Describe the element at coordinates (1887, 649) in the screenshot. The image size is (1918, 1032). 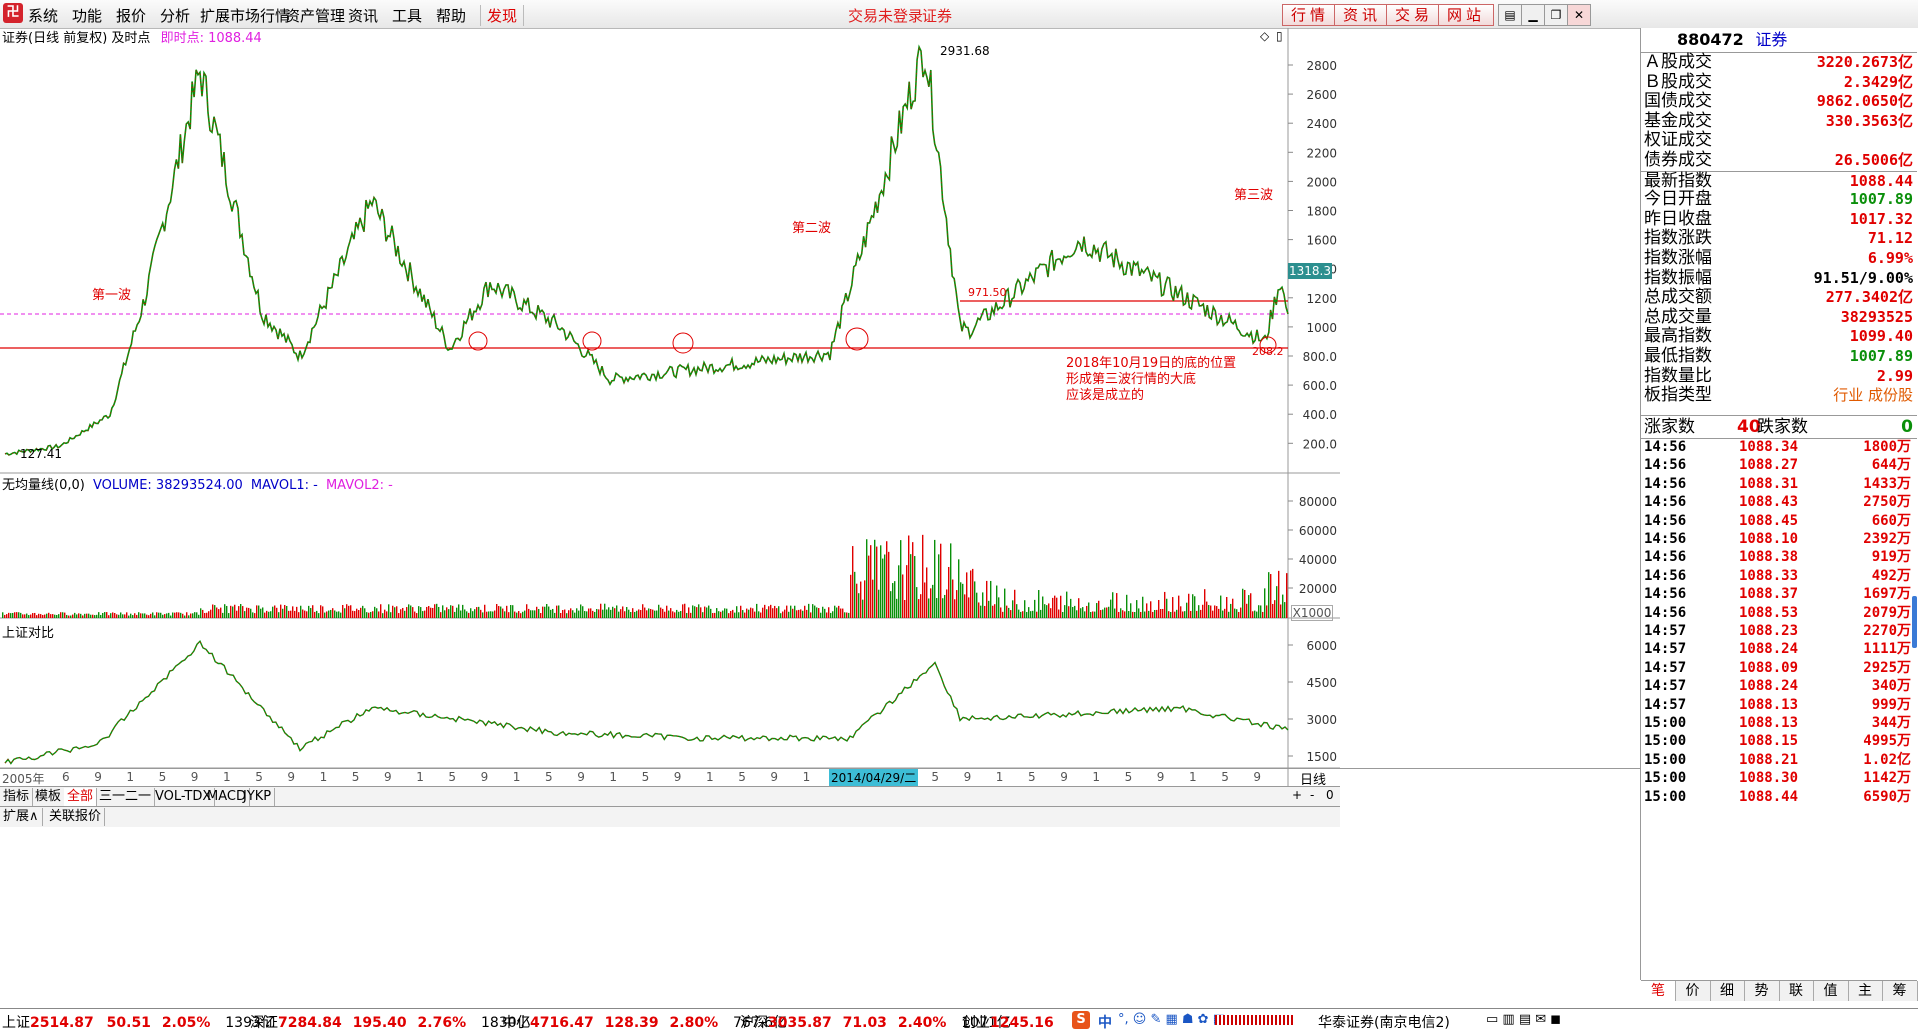
I see `tick-volume: 1111万` at that location.